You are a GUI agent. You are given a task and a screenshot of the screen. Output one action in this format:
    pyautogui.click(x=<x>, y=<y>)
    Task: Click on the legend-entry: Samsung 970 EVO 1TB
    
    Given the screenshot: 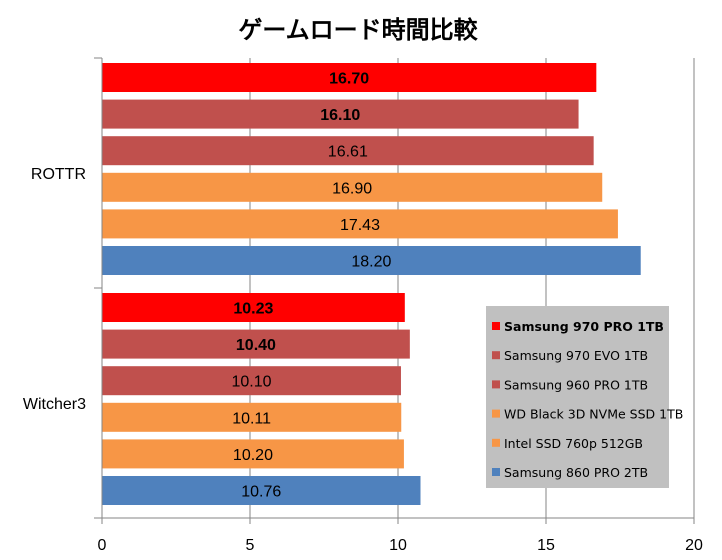 What is the action you would take?
    pyautogui.click(x=576, y=355)
    